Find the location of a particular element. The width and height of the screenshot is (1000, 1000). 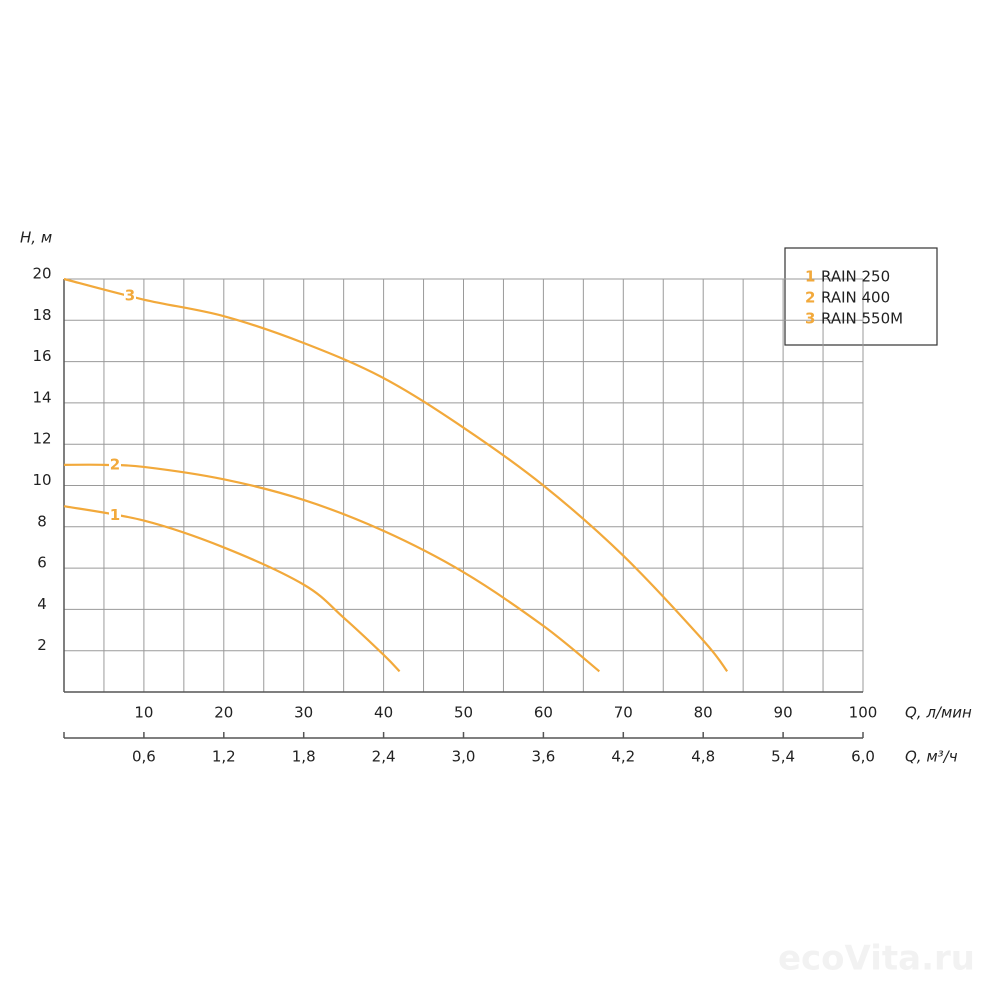

y-axis-title: H, м is located at coordinates (36, 238).